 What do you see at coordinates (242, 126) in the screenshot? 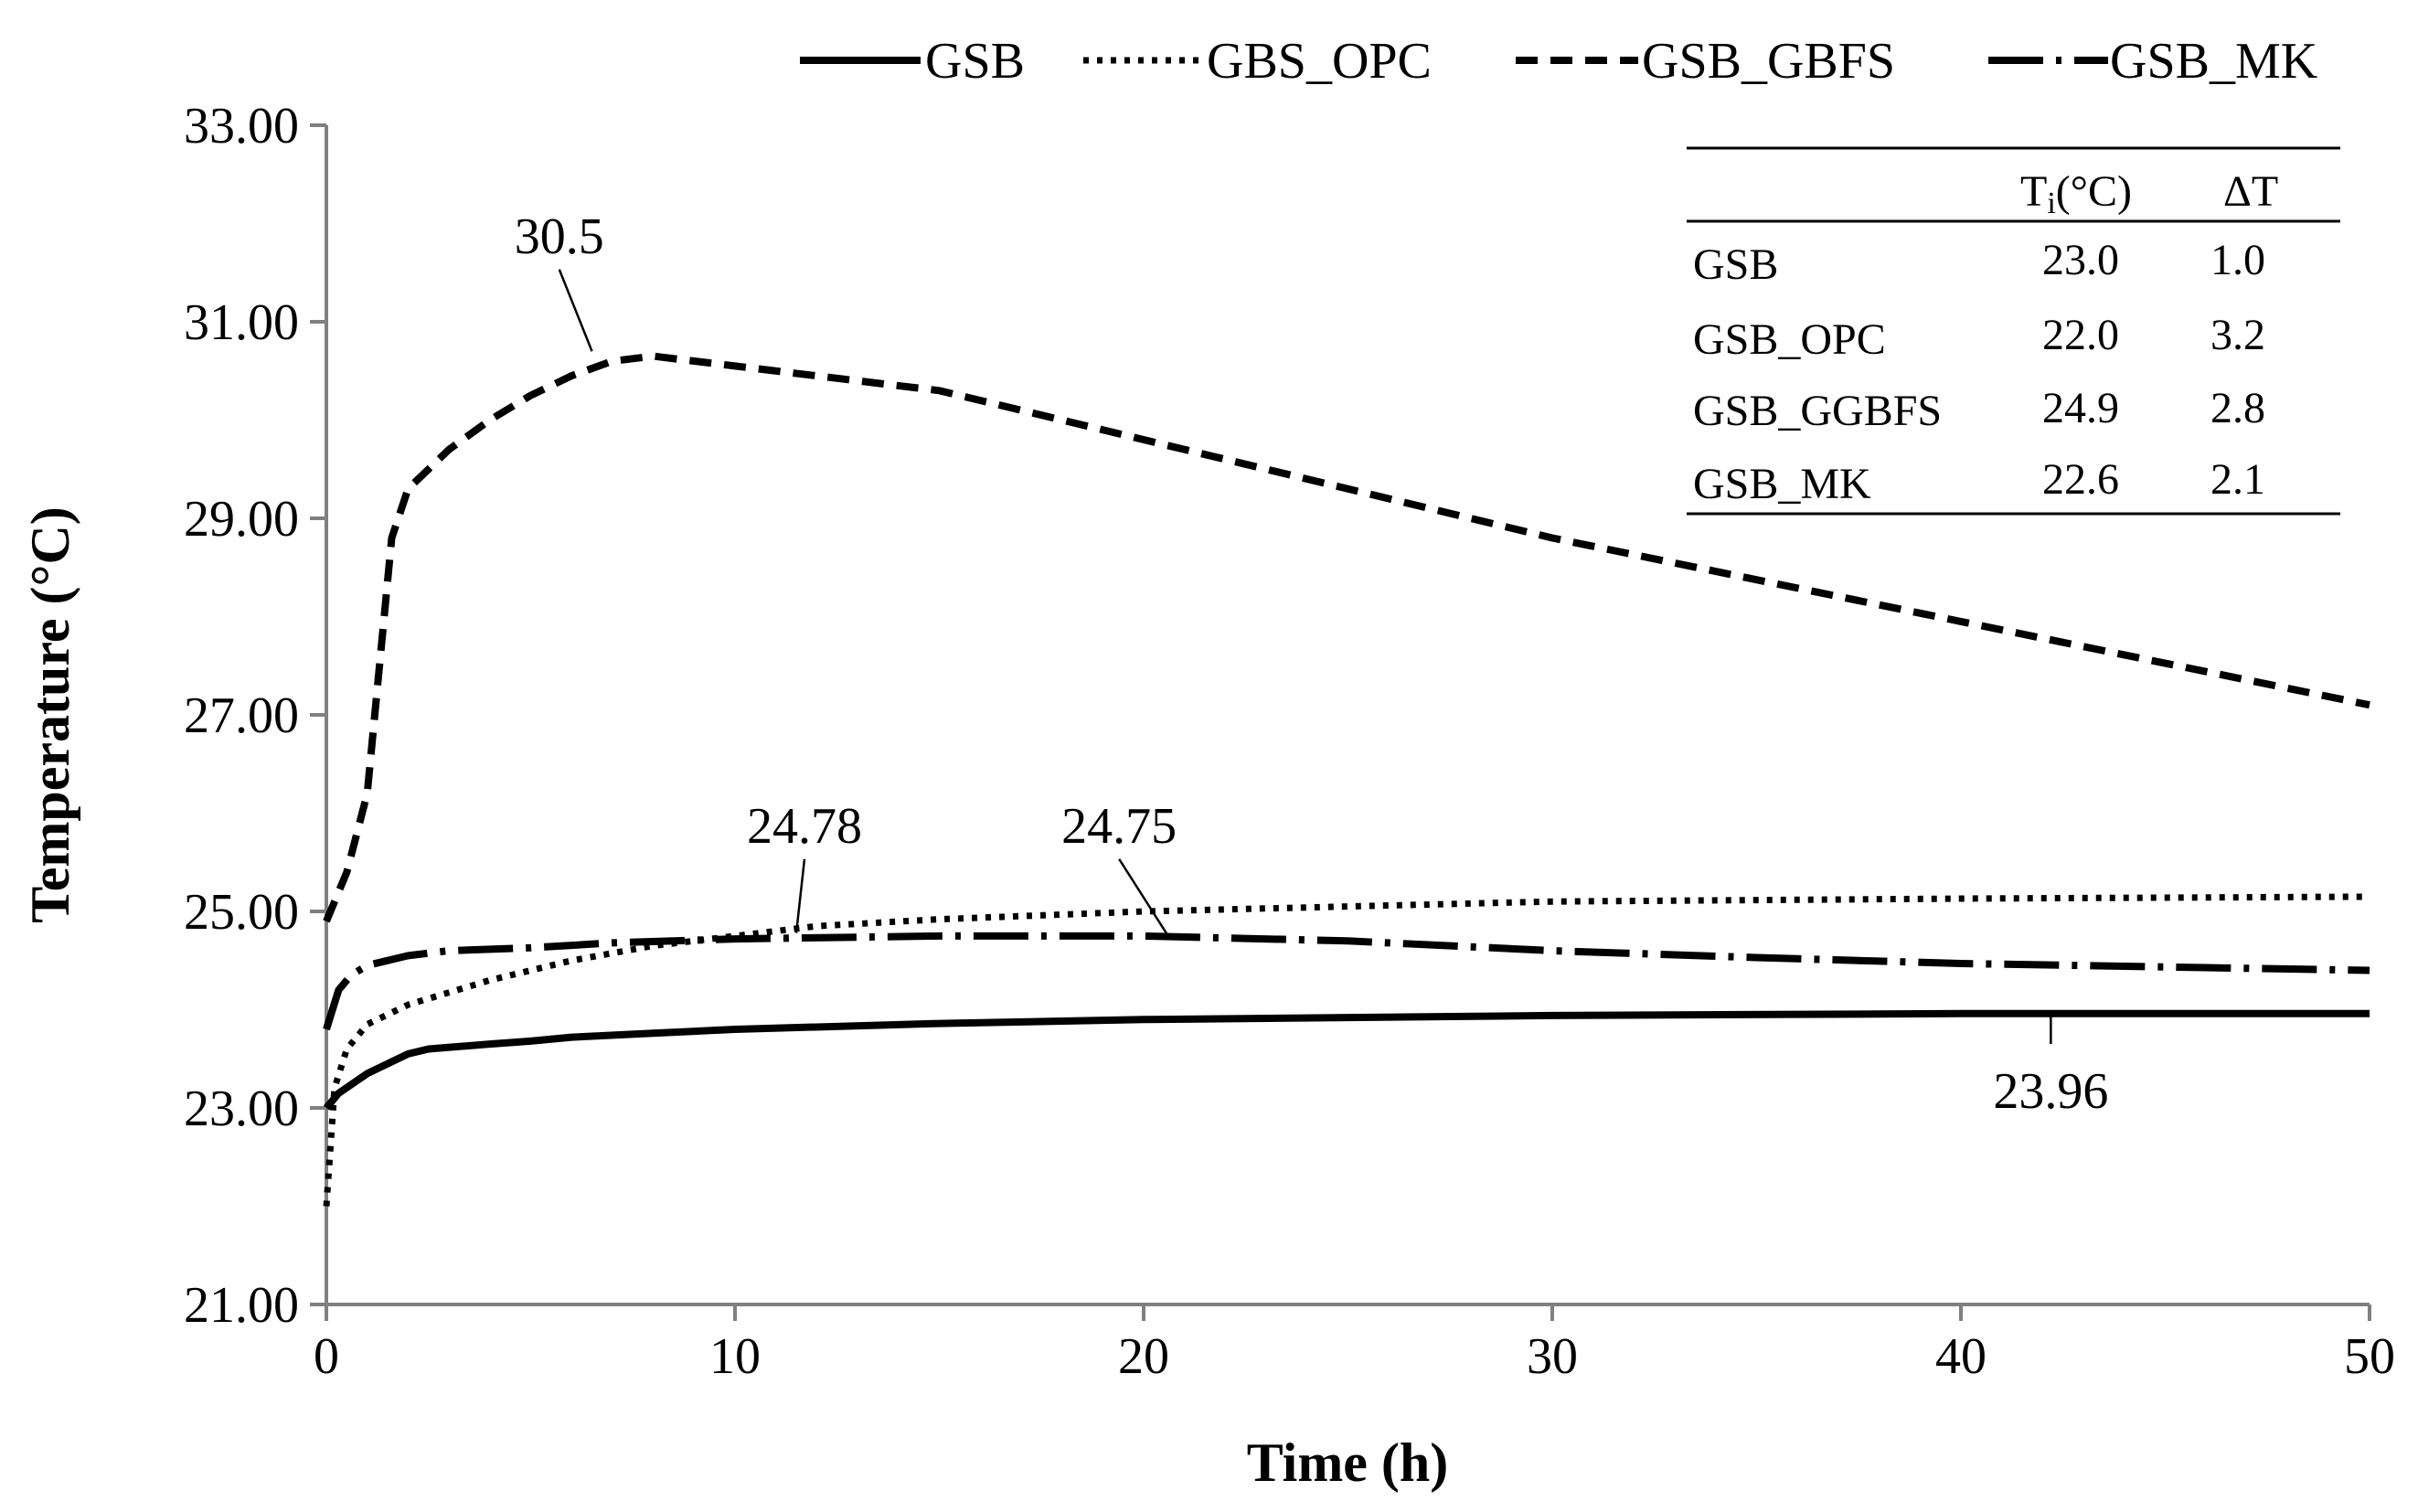
I see `y-tick-label: 33.00` at bounding box center [242, 126].